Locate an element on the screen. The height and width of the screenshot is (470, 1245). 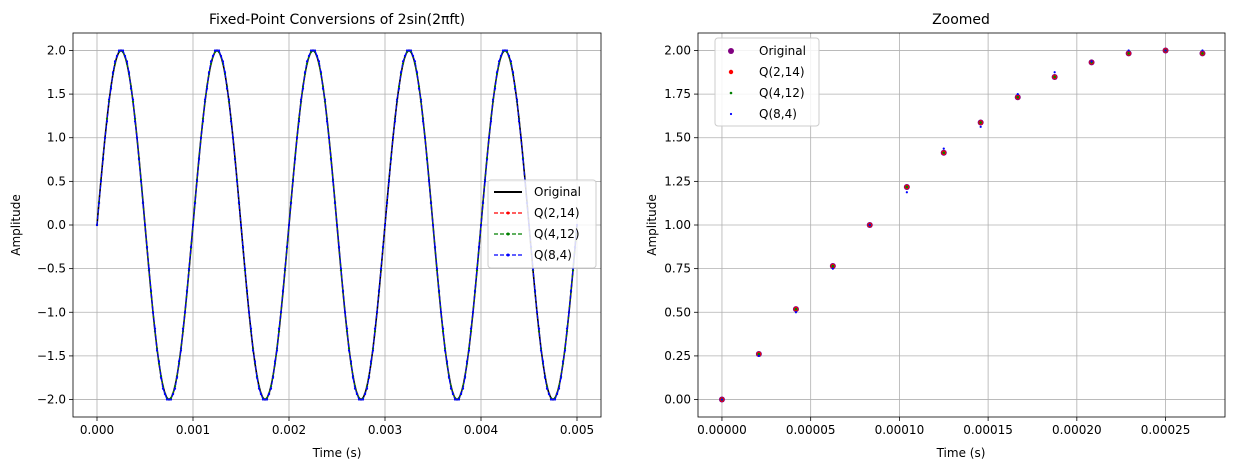
x-tick-label: 0.001 is located at coordinates (193, 430).